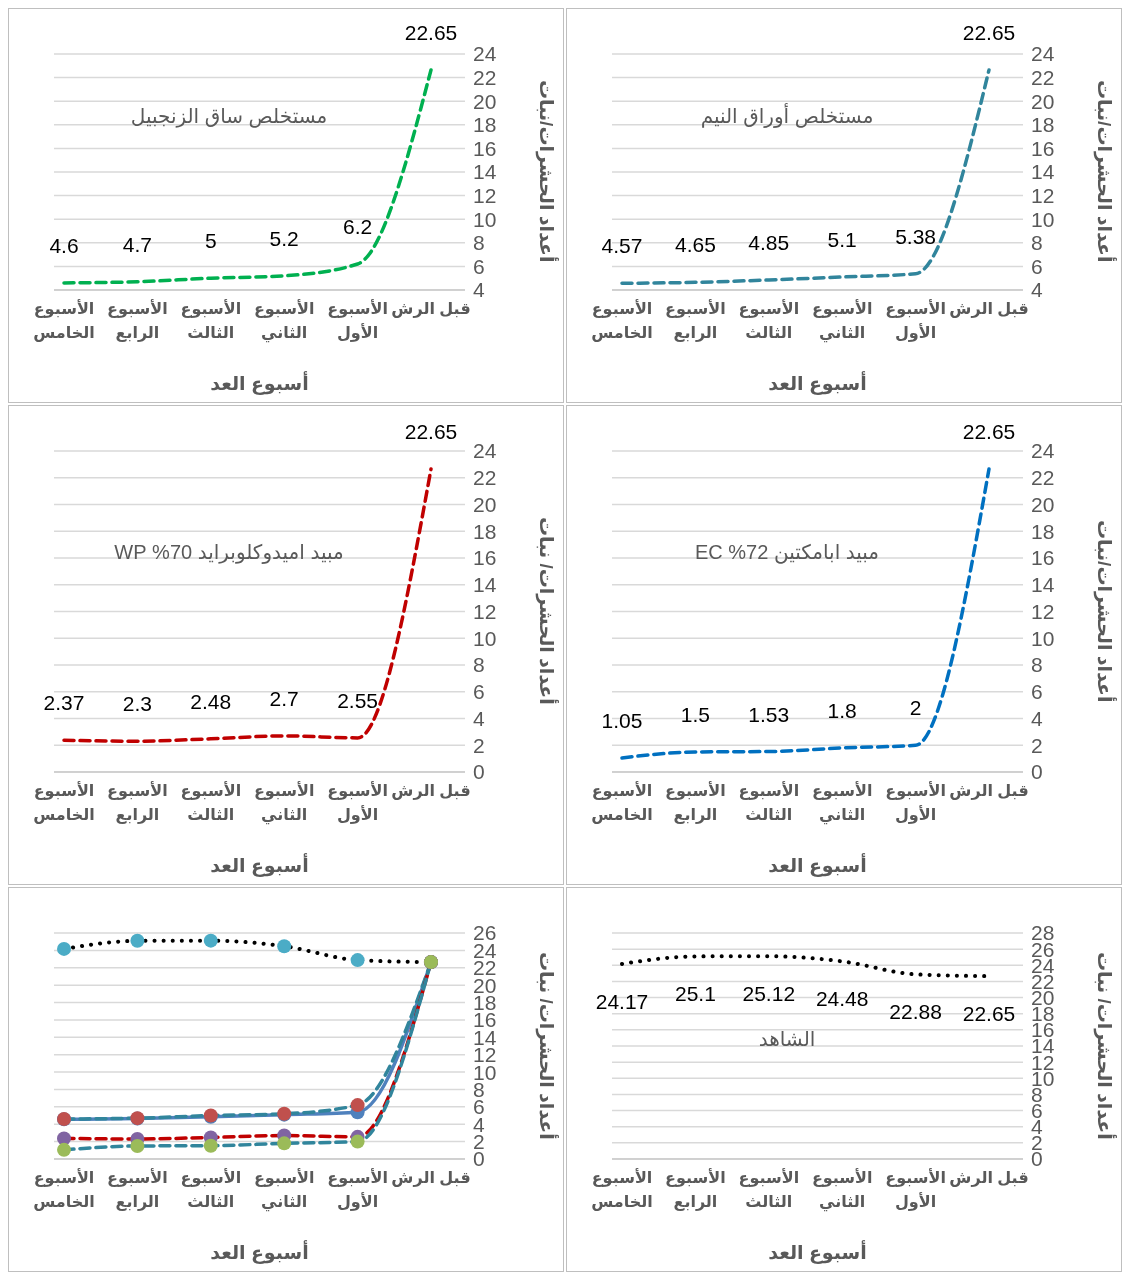 The height and width of the screenshot is (1276, 1133). Describe the element at coordinates (137, 704) in the screenshot. I see `data-label: 2.3` at that location.